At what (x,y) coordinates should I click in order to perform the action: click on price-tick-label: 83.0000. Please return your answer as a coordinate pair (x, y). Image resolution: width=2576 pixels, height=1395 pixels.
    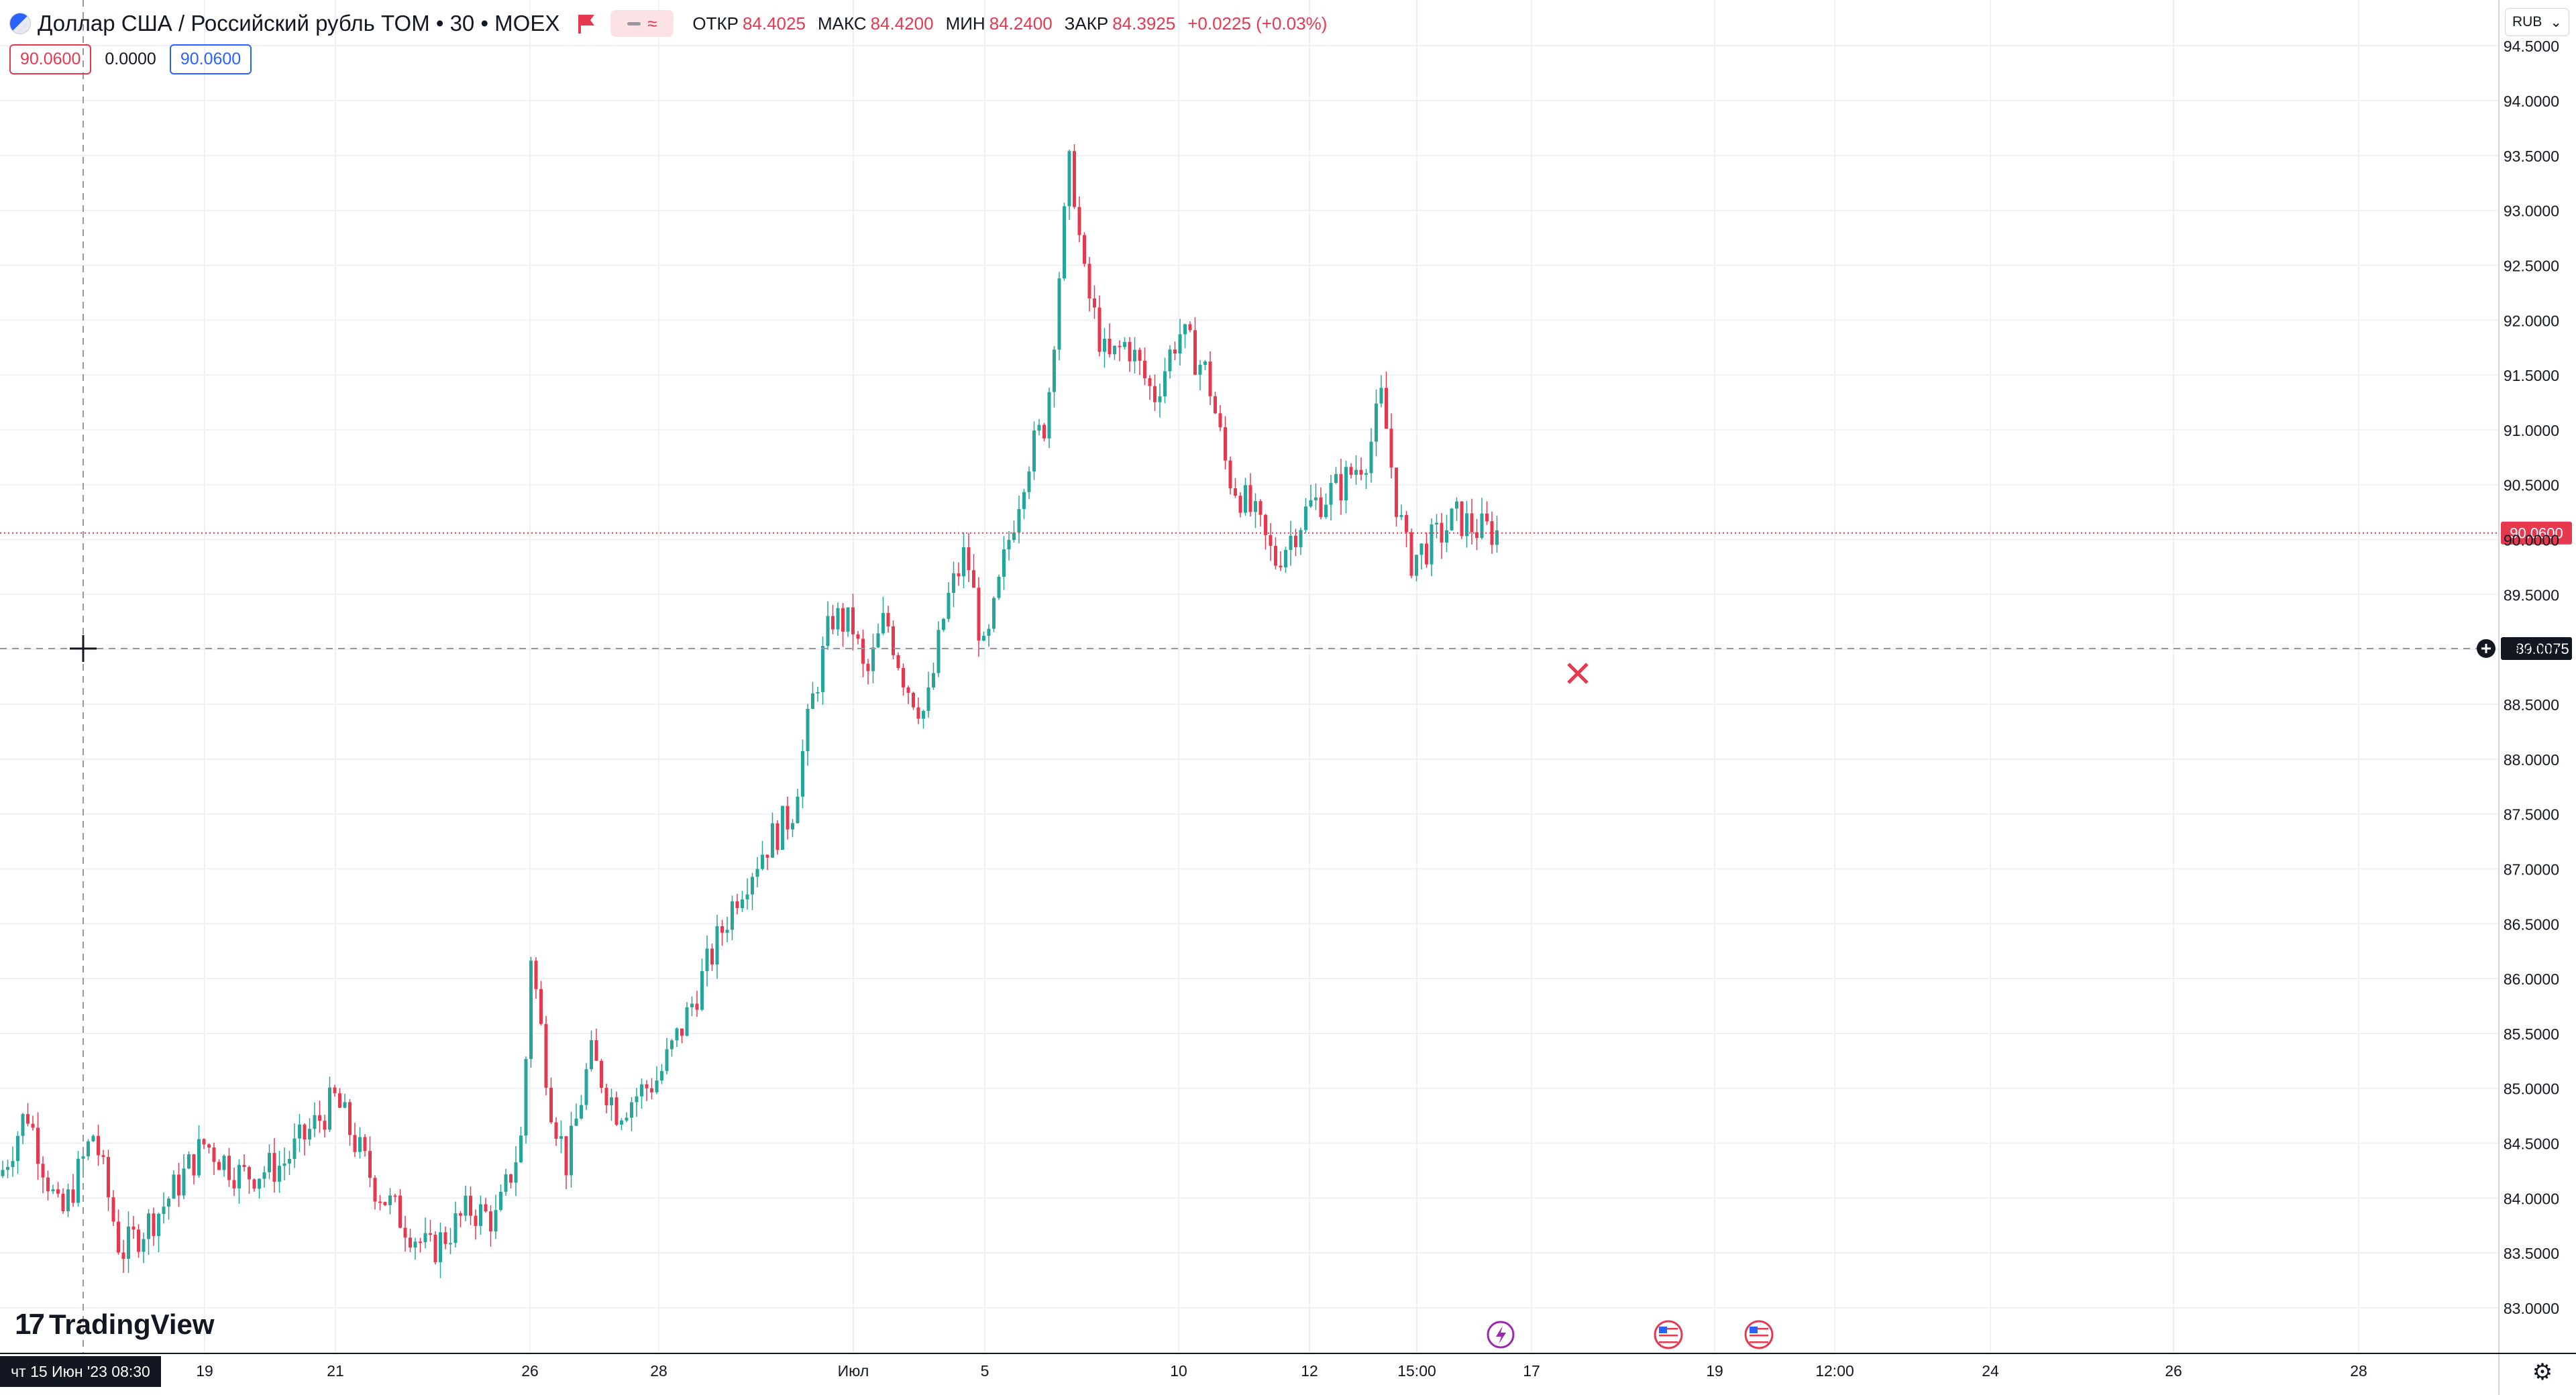
    Looking at the image, I should click on (2531, 1308).